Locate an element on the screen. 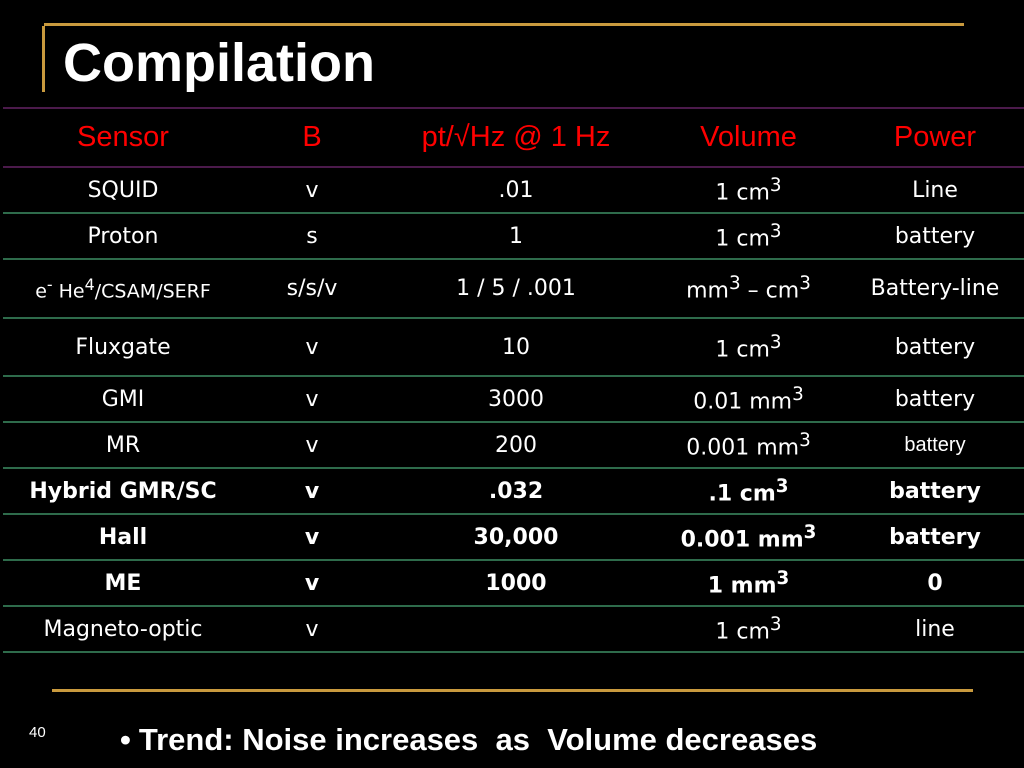  cell-sensor: SQUID is located at coordinates (123, 190).